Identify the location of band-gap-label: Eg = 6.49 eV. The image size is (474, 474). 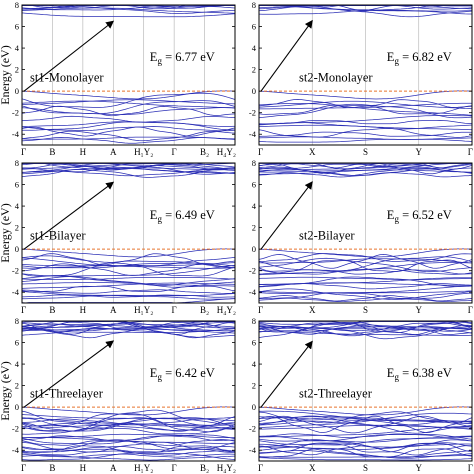
(182, 216).